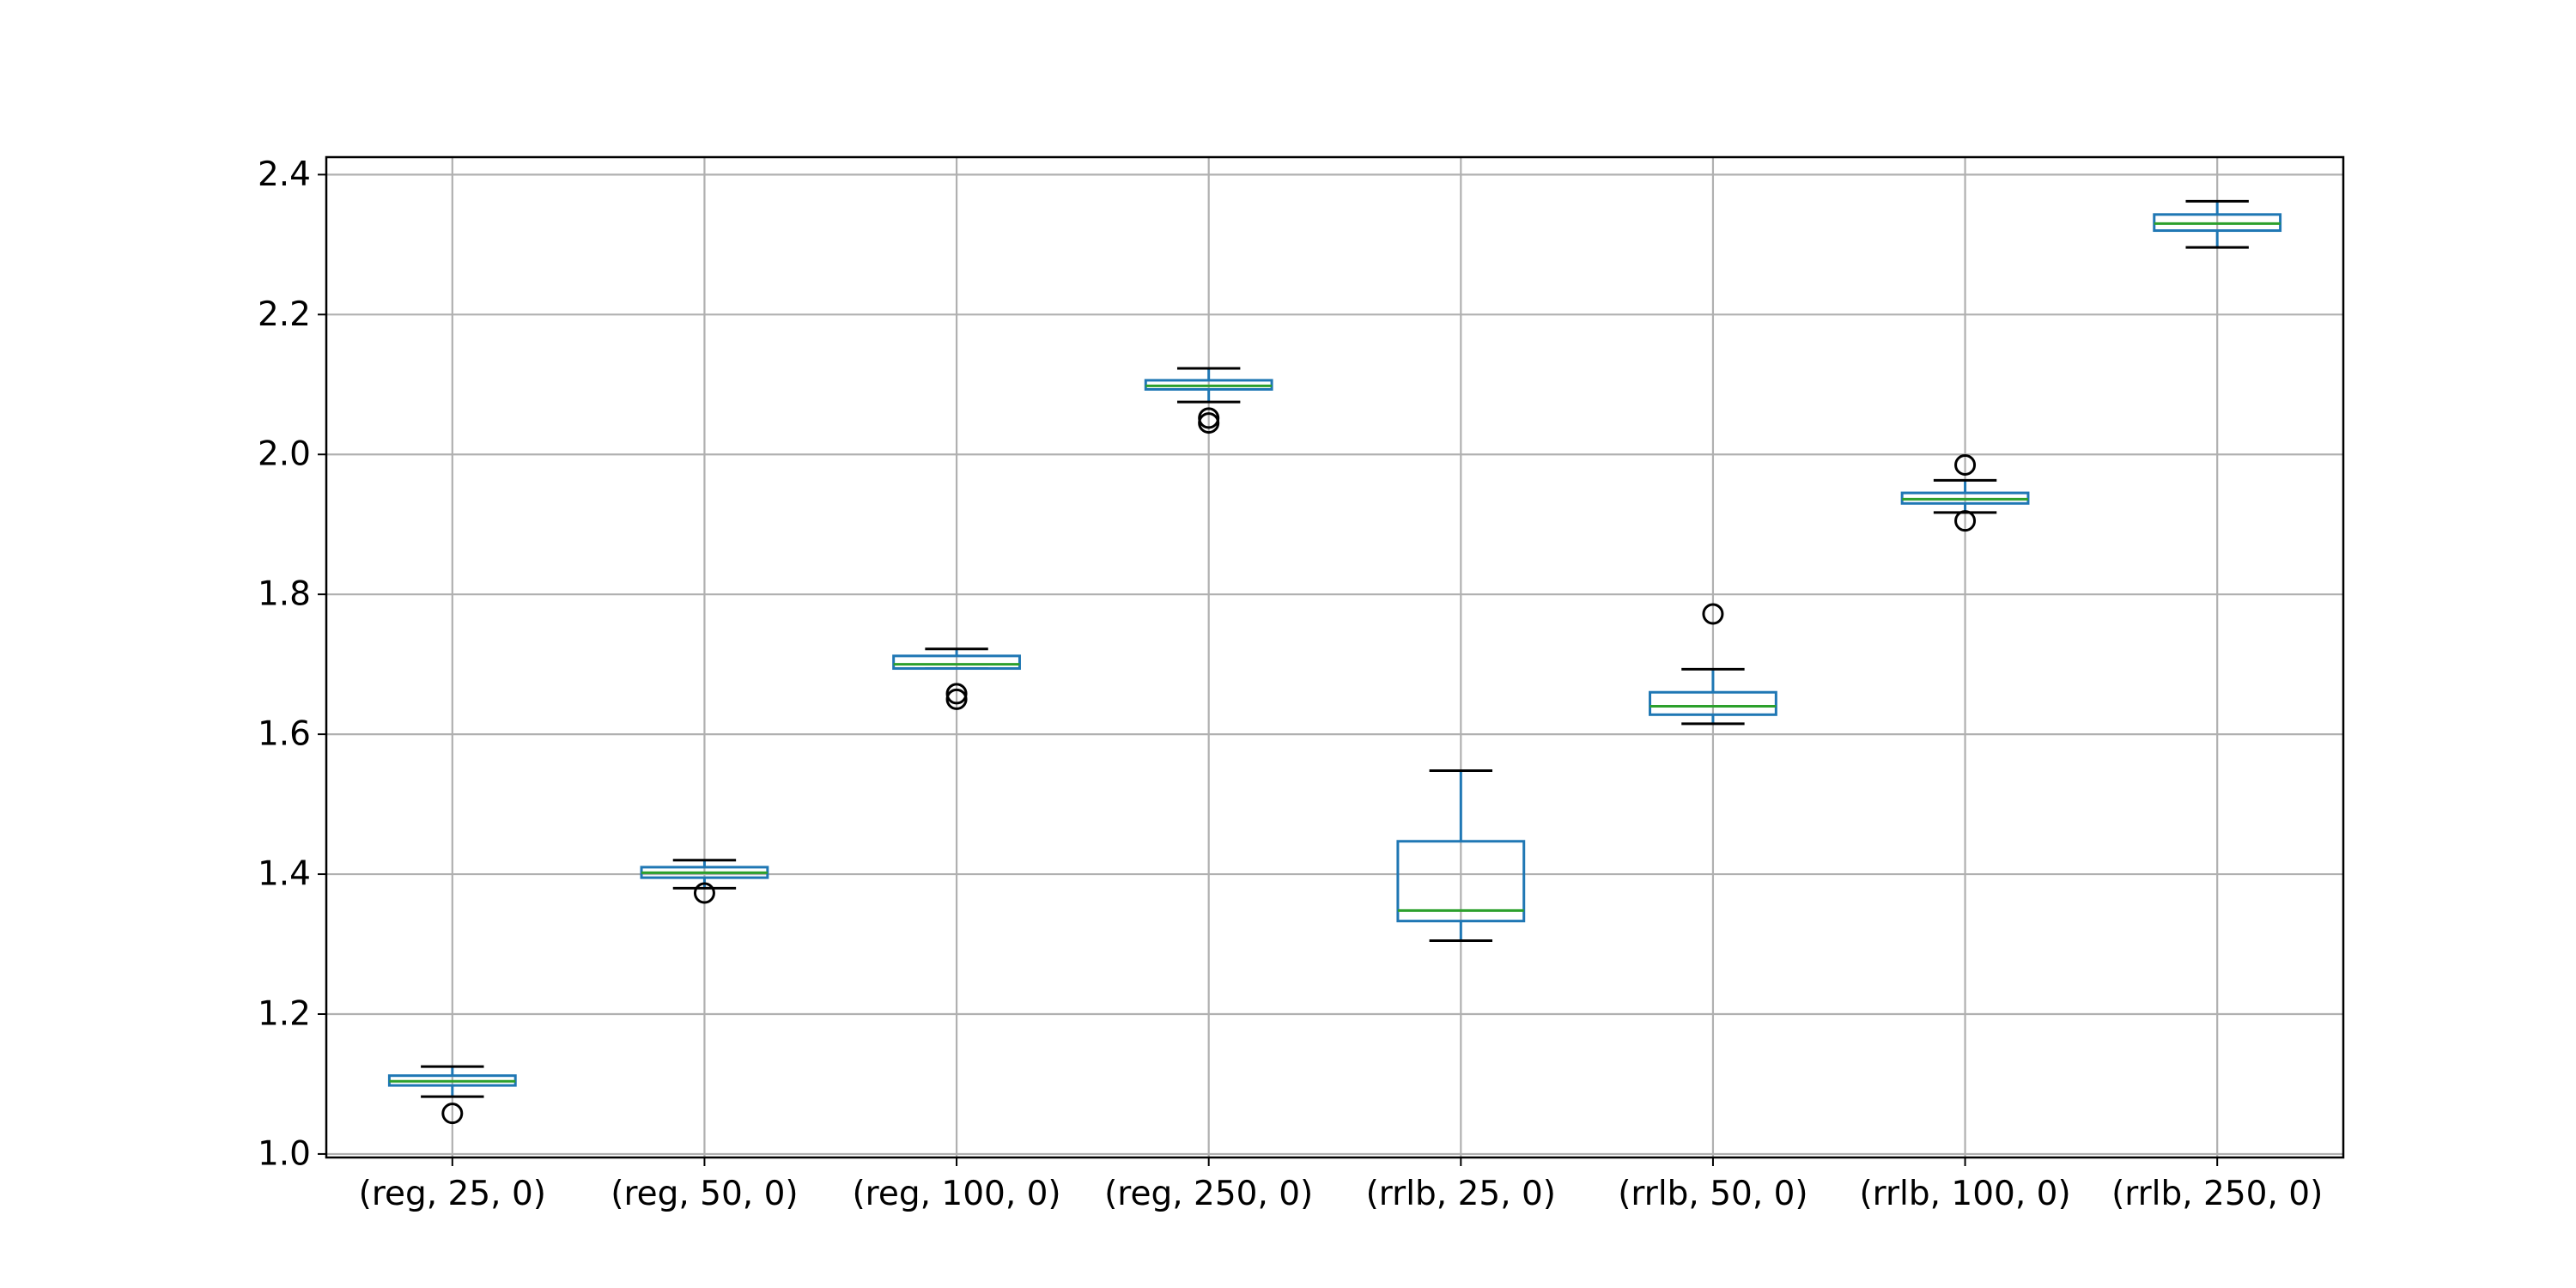  What do you see at coordinates (956, 1194) in the screenshot?
I see `x-tick-label: (reg, 100, 0)` at bounding box center [956, 1194].